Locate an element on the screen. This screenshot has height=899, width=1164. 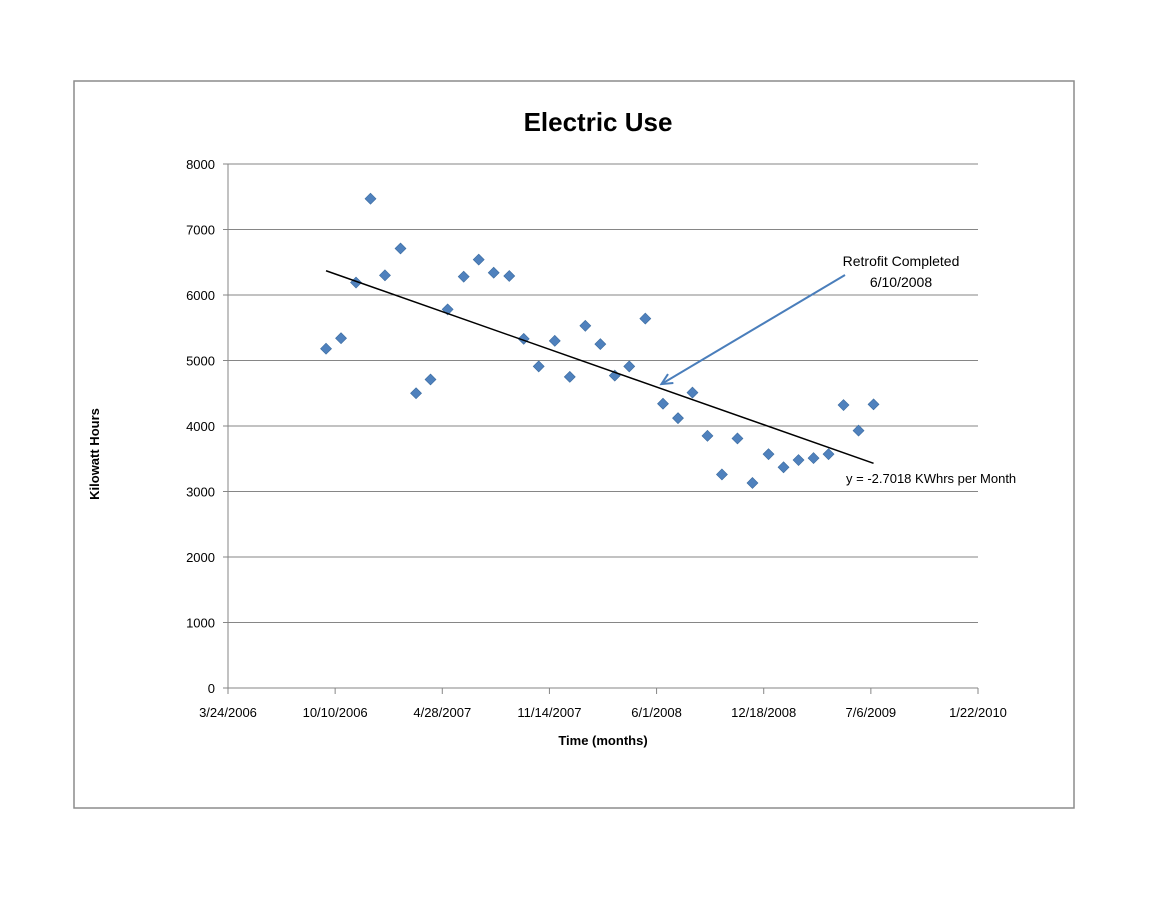
y-tick-label: 3000 is located at coordinates (200, 492).